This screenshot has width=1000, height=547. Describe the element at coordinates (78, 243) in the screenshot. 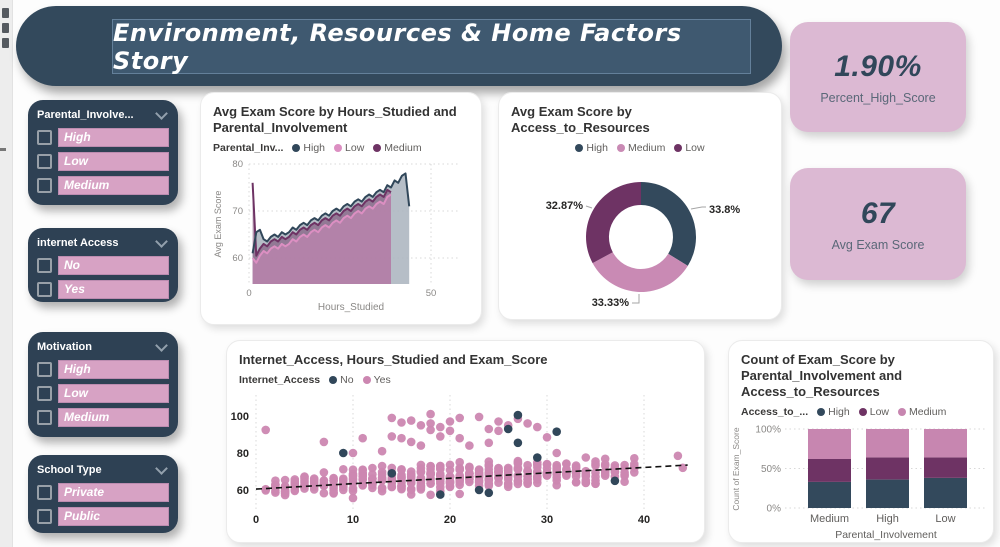

I see `slicer-title: internet Access` at that location.